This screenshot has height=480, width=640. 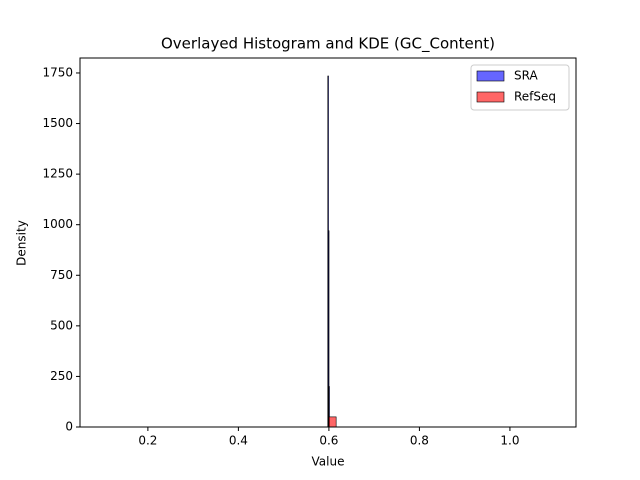 What do you see at coordinates (328, 441) in the screenshot?
I see `x-tick-label: 0.6` at bounding box center [328, 441].